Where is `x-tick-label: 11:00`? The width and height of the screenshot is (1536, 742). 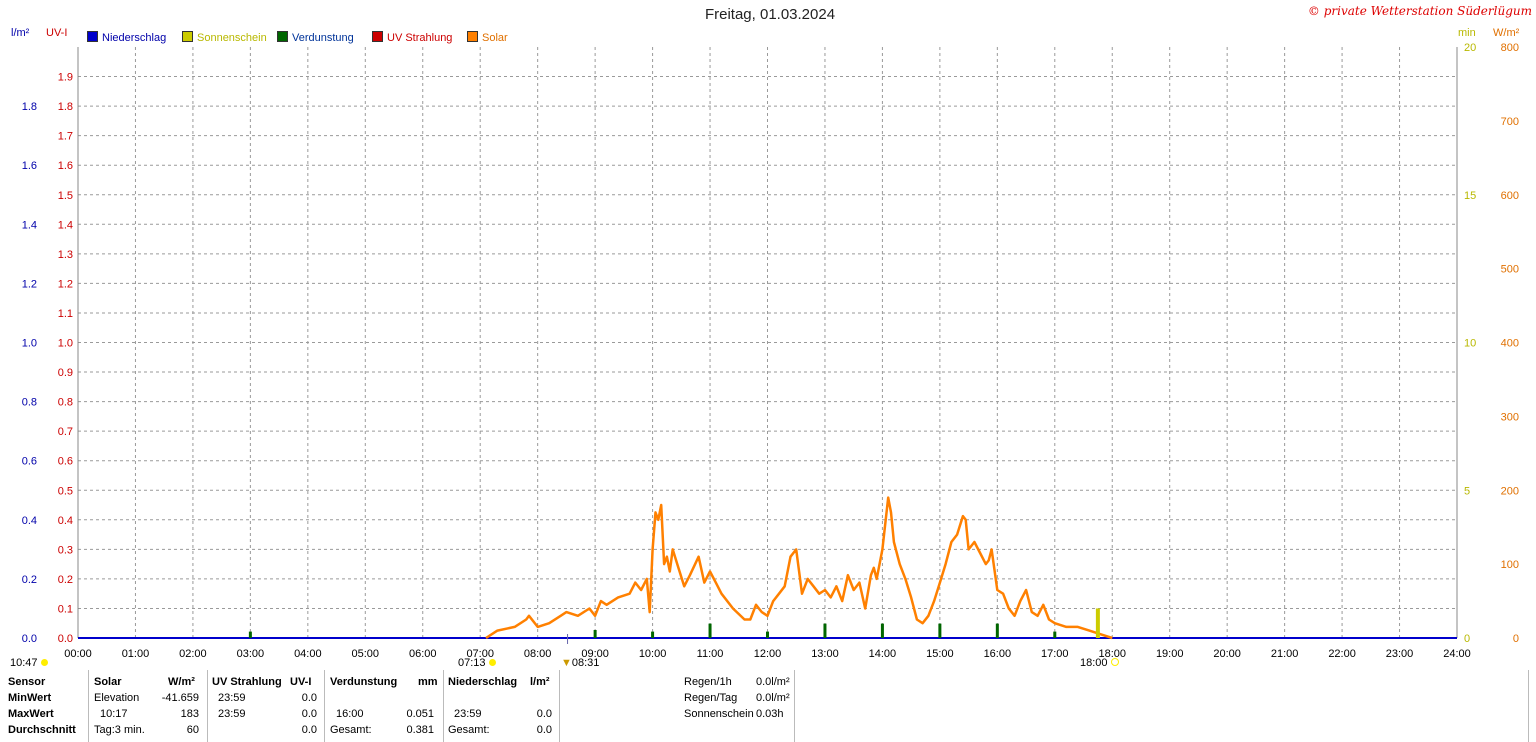 x-tick-label: 11:00 is located at coordinates (710, 654).